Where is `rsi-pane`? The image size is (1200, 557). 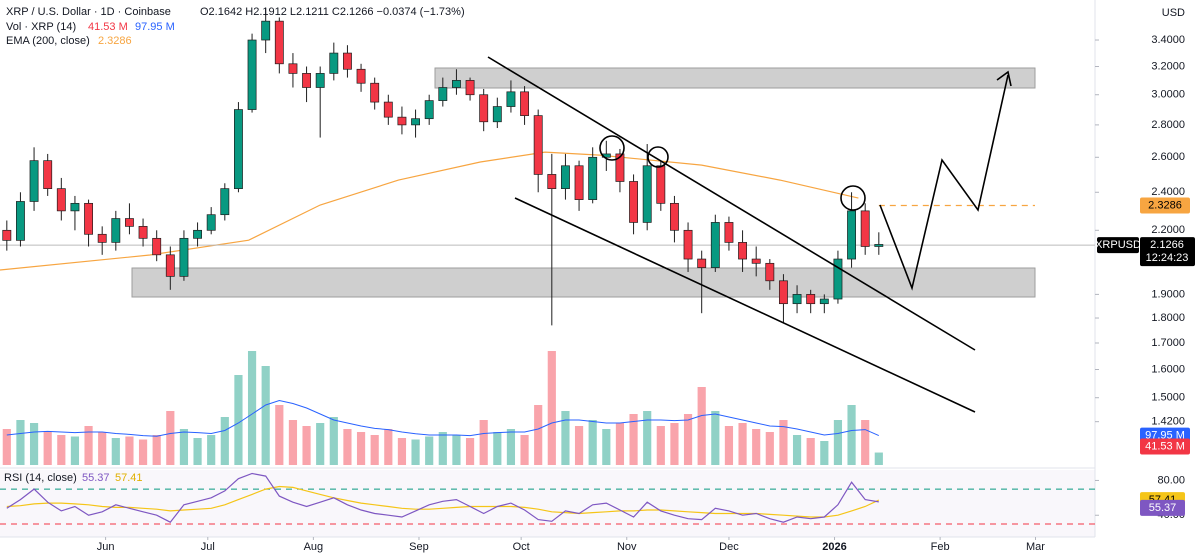 rsi-pane is located at coordinates (547, 503).